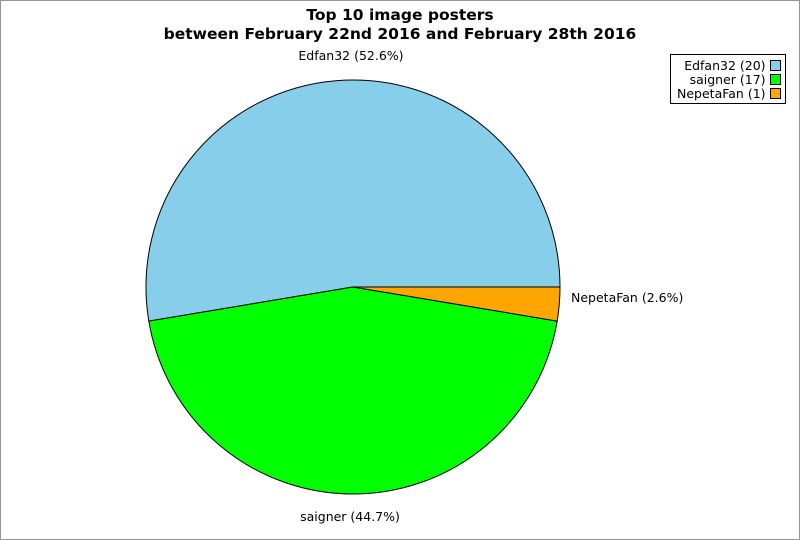 Image resolution: width=800 pixels, height=540 pixels. Describe the element at coordinates (351, 55) in the screenshot. I see `slice-label-edfan32: Edfan32 (52.6%)` at that location.